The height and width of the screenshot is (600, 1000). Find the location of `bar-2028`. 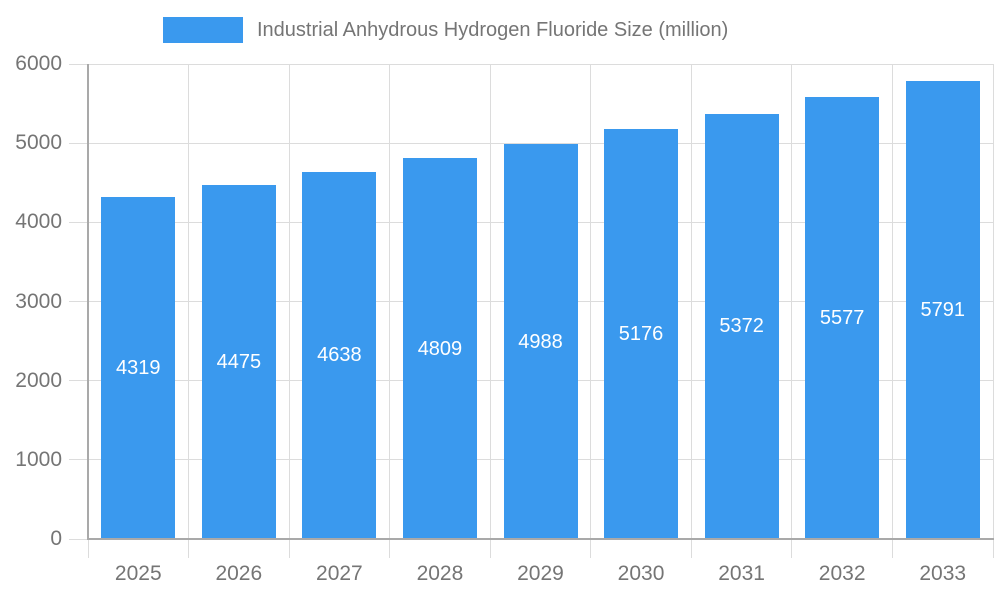

bar-2028 is located at coordinates (439, 348).